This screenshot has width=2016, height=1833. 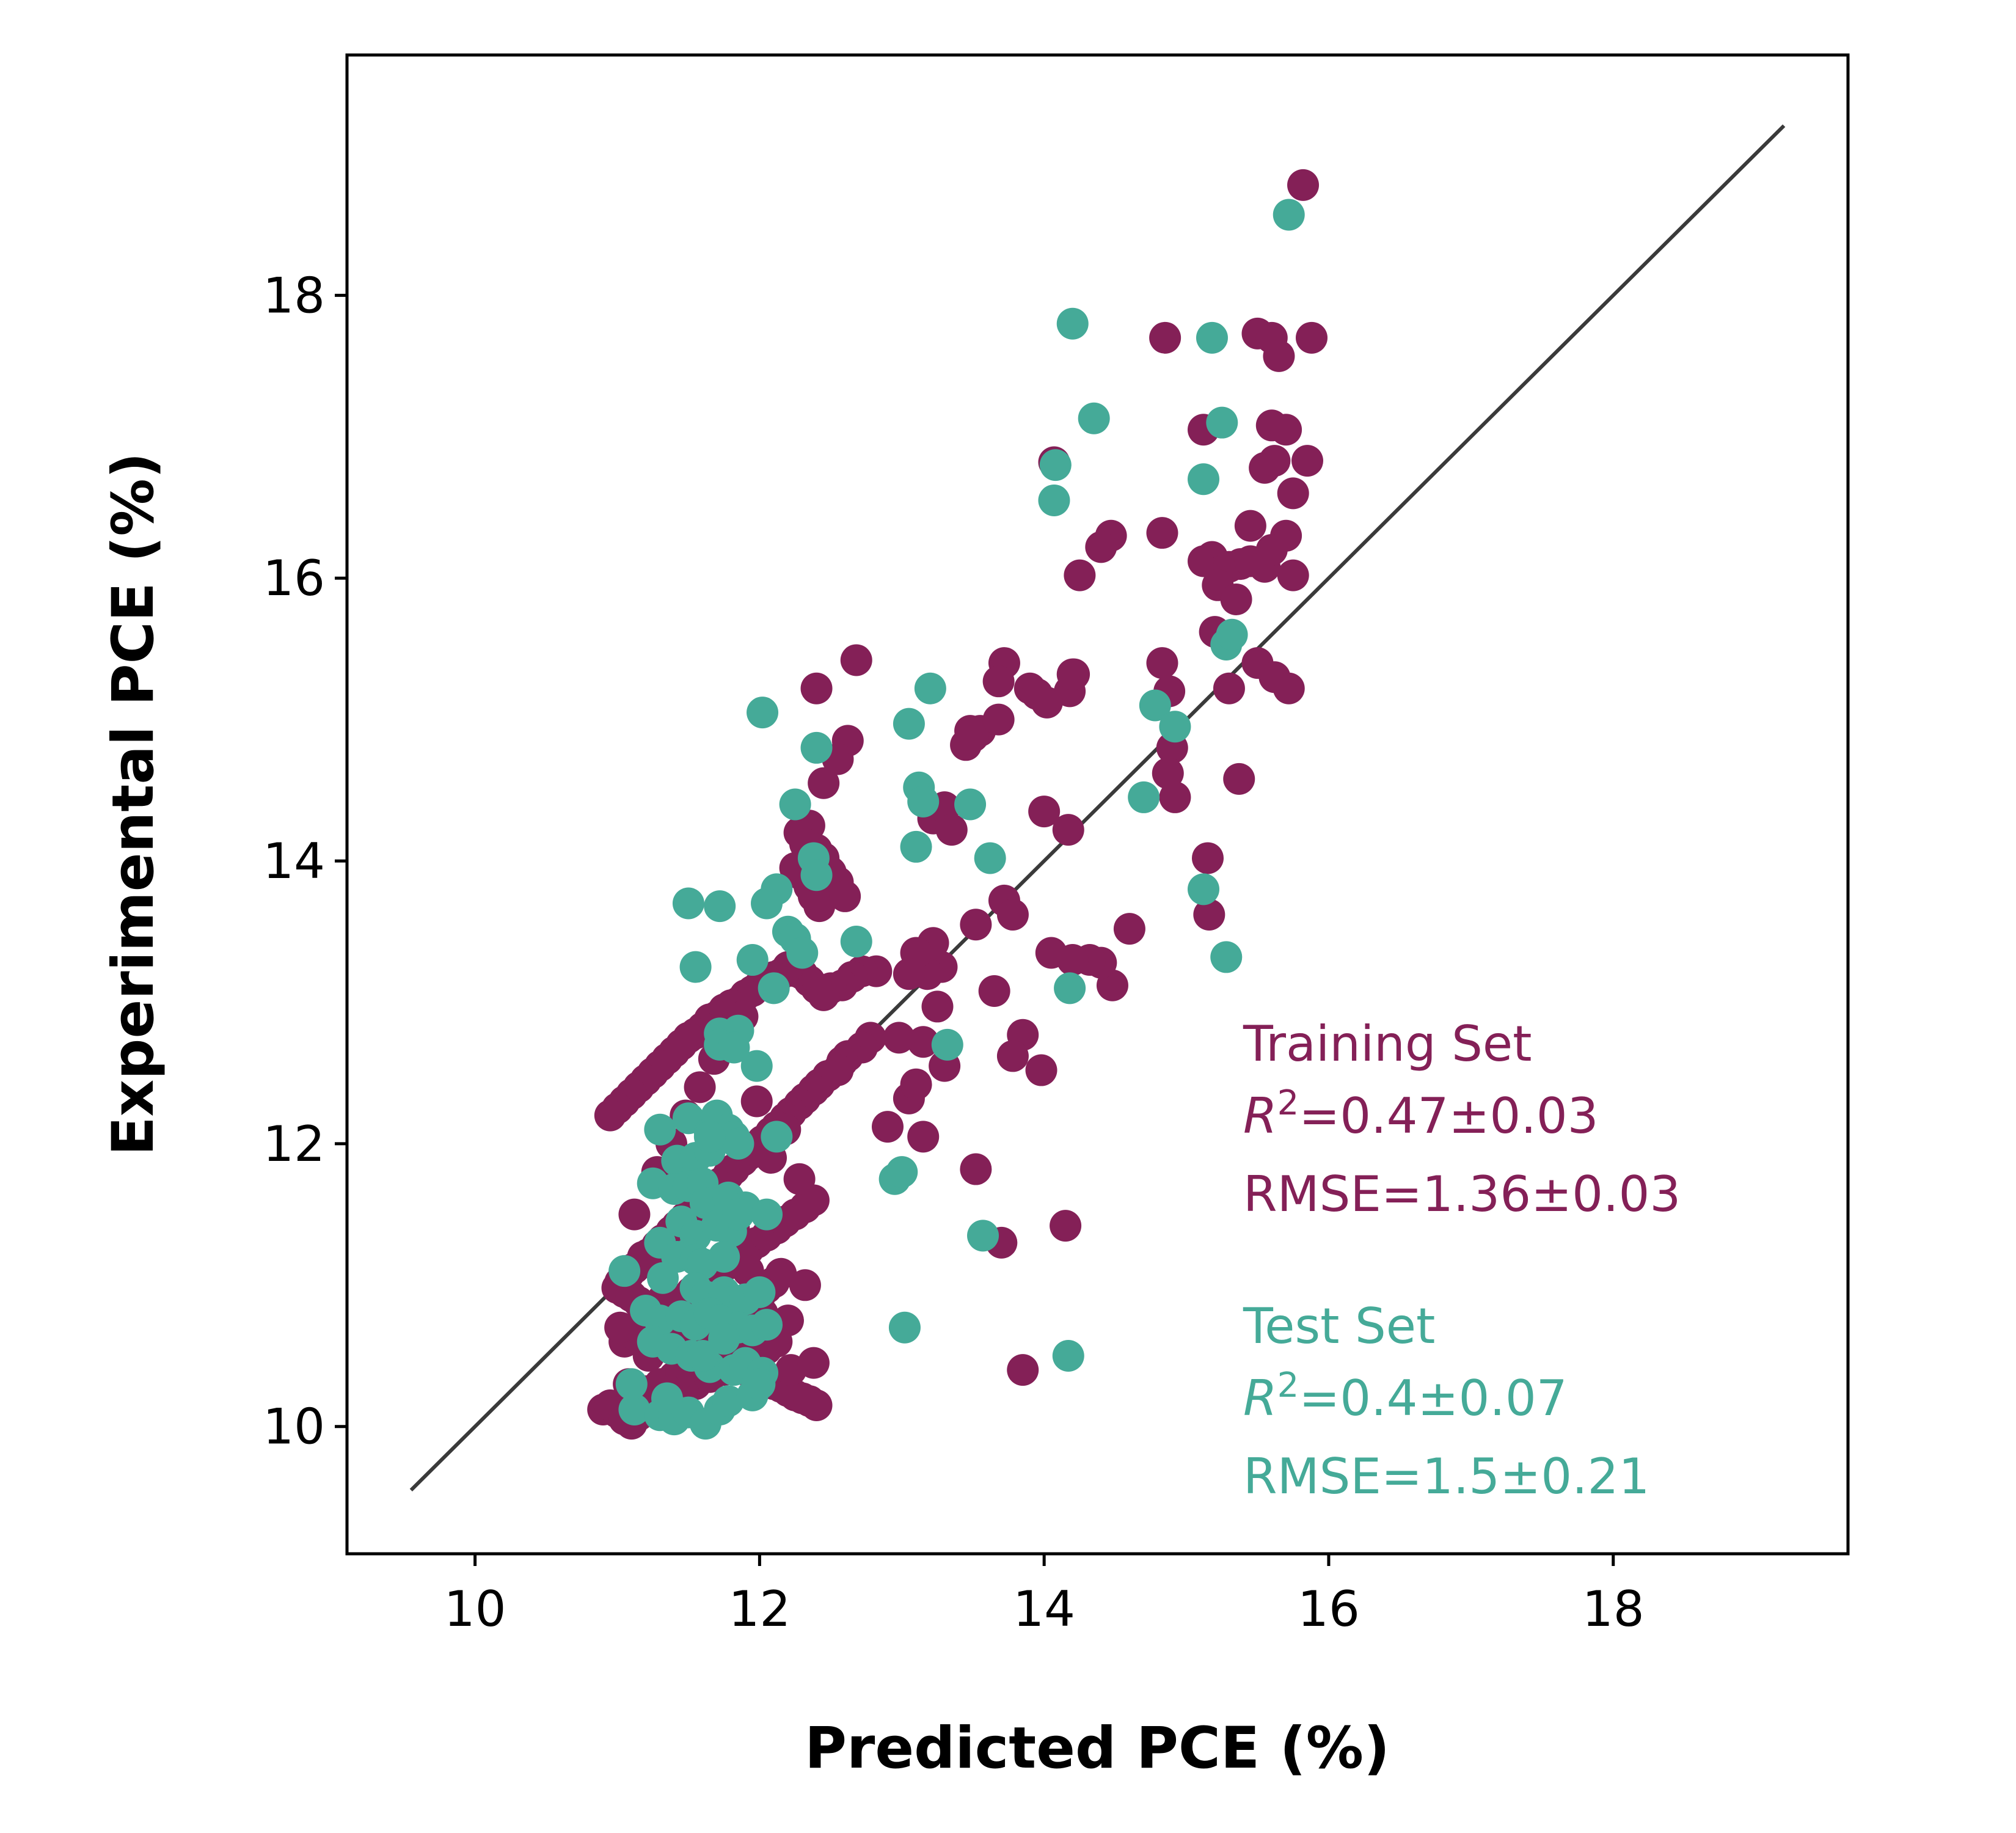 What do you see at coordinates (1260, 1116) in the screenshot?
I see `training-r2-symbol: R` at bounding box center [1260, 1116].